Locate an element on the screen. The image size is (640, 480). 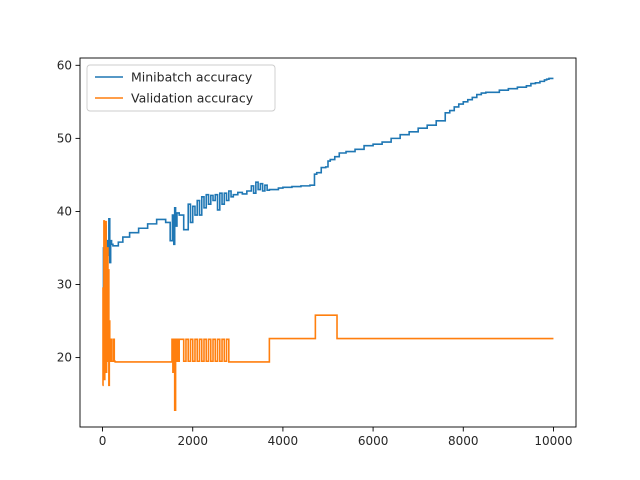
x-tick-label: 2000 is located at coordinates (192, 441).